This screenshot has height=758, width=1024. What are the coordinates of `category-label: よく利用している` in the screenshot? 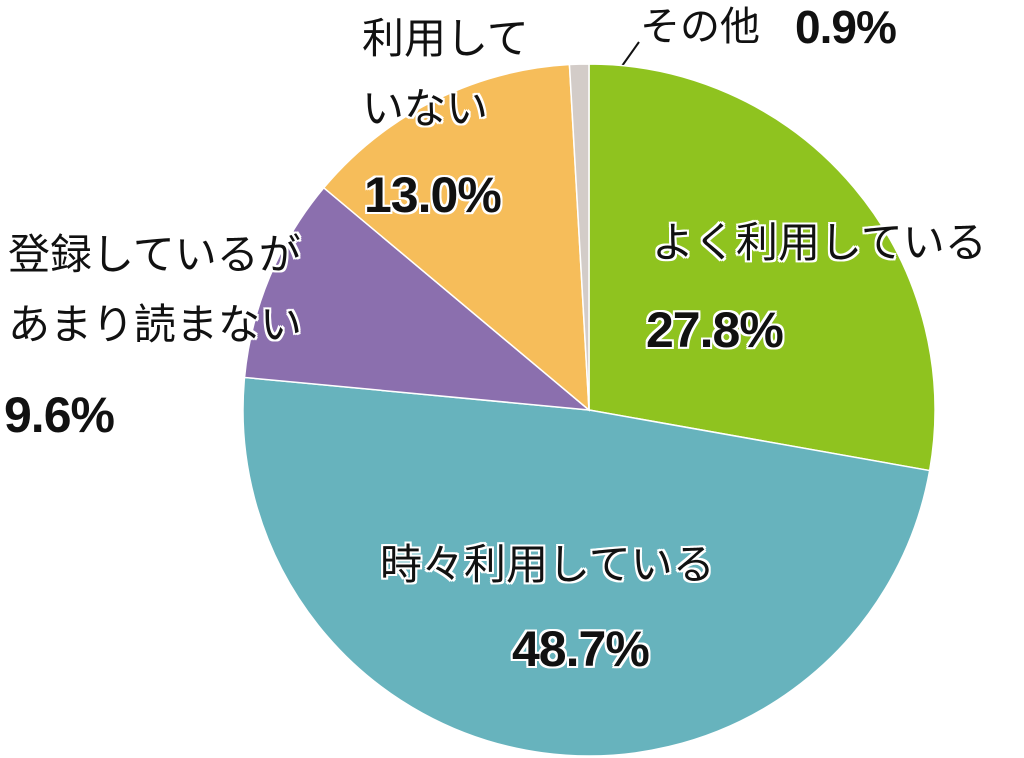 It's located at (819, 242).